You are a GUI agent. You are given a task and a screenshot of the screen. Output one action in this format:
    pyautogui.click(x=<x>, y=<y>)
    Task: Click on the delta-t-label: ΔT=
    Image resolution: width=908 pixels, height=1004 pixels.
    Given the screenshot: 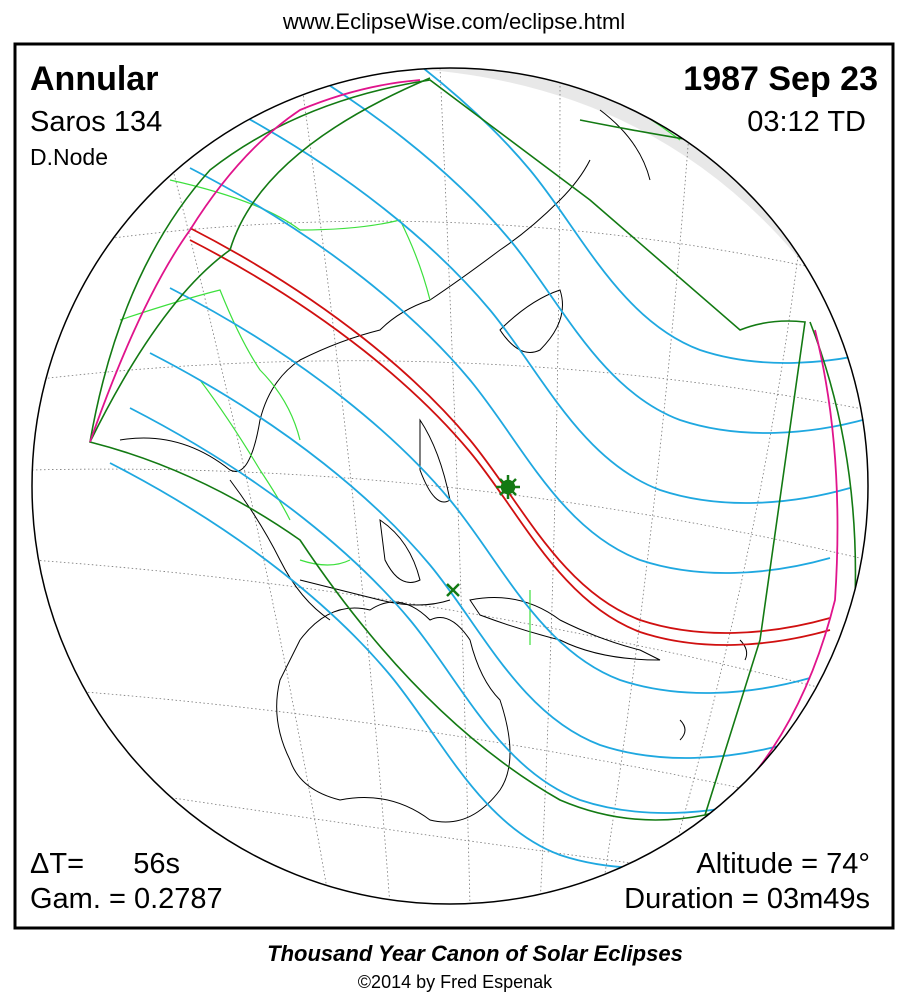 What is the action you would take?
    pyautogui.click(x=57, y=864)
    